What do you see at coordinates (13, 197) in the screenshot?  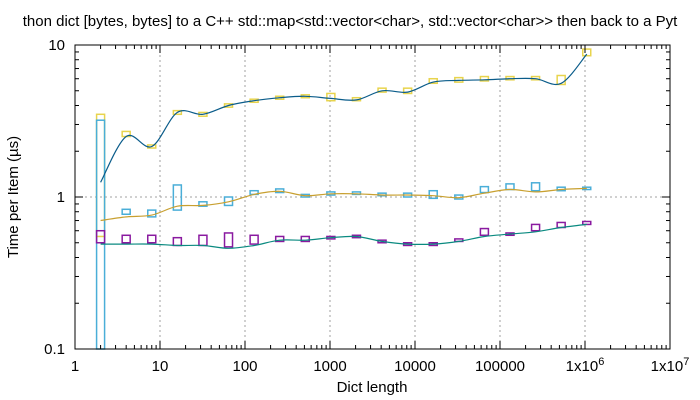 I see `y-axis-label: Time per Item (µs)` at bounding box center [13, 197].